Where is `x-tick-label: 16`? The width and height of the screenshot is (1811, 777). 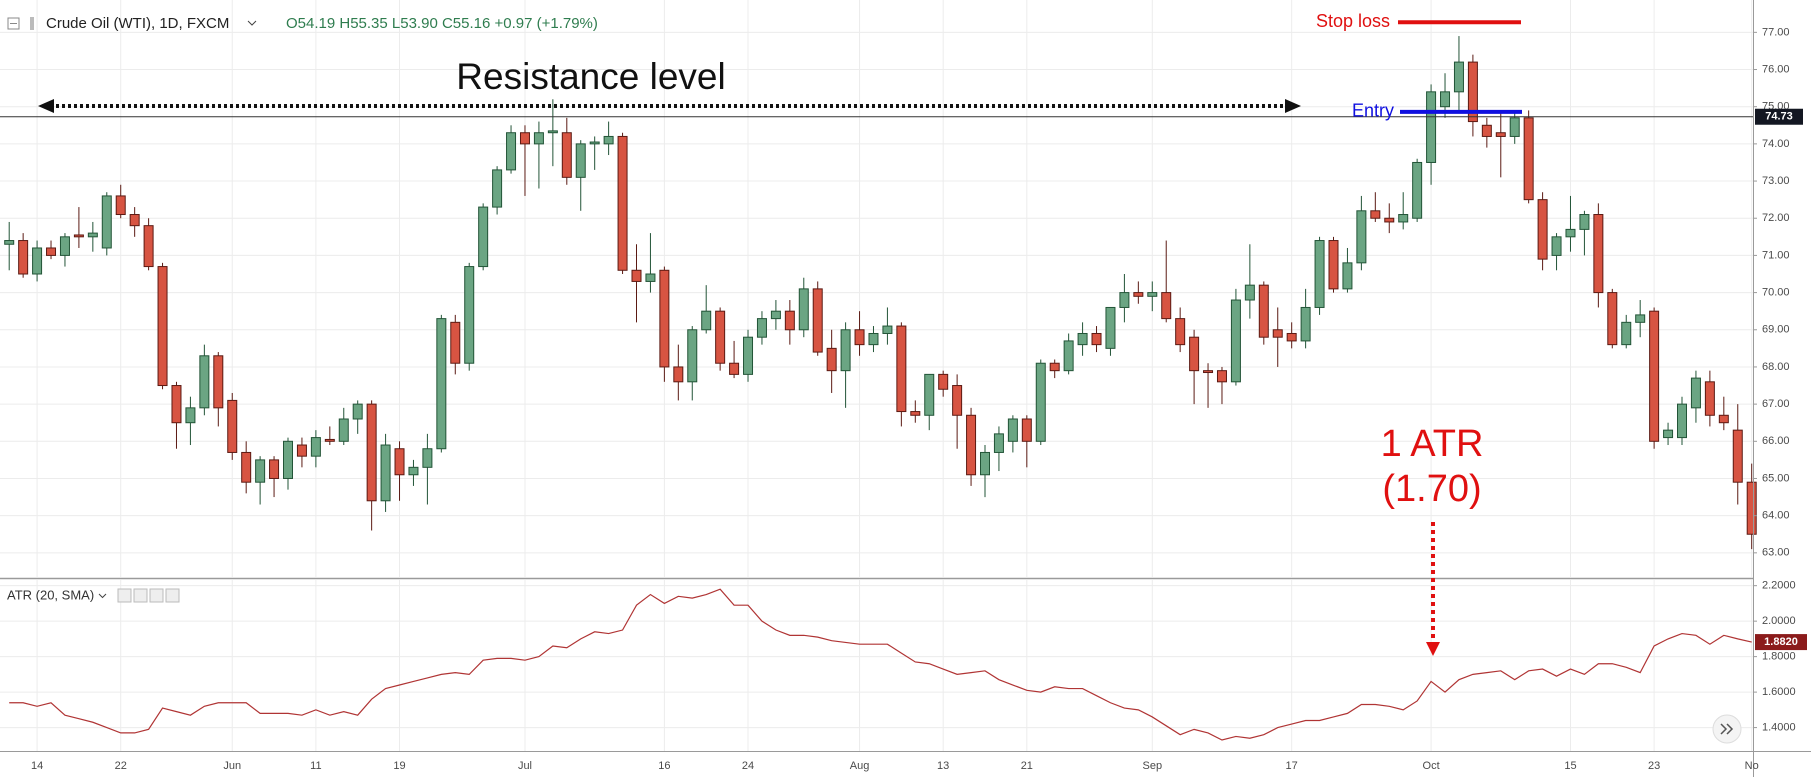 x-tick-label: 16 is located at coordinates (664, 766).